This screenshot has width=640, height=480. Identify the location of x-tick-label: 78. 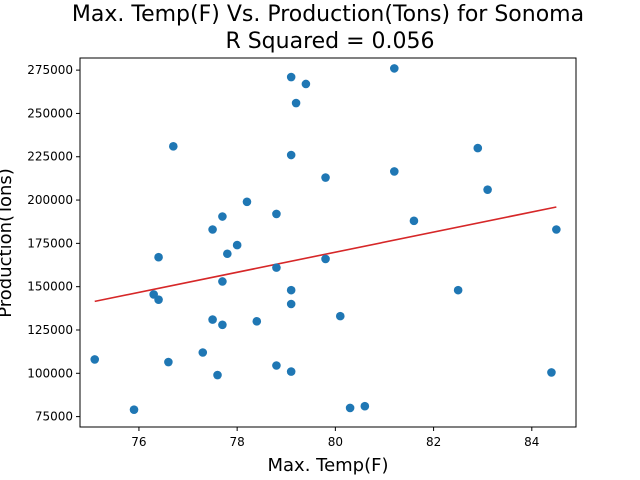
(237, 442).